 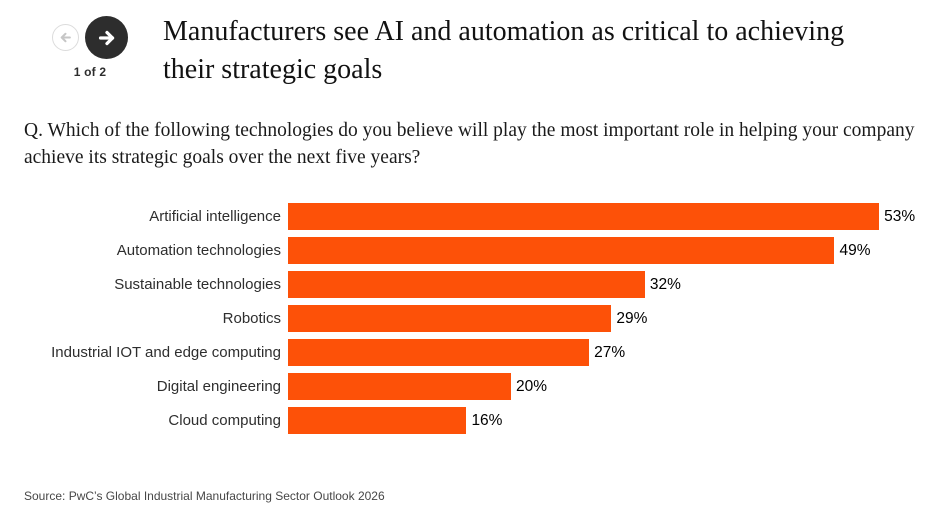 I want to click on arrow-right-icon, so click(x=107, y=38).